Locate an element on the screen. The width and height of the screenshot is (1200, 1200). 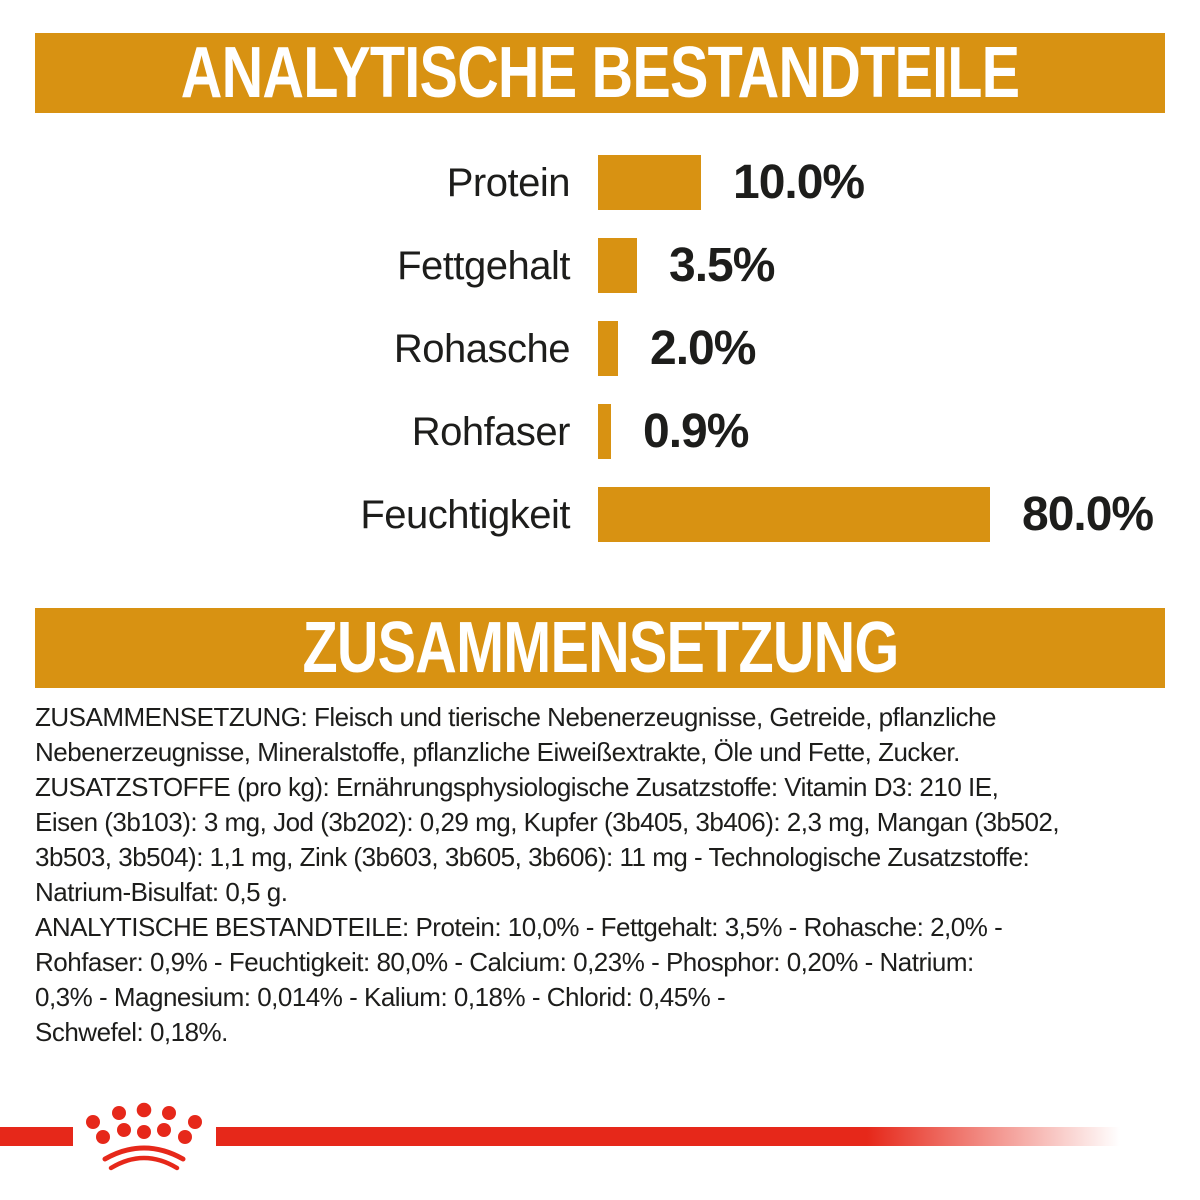
analytical-constituents-title: ANALYTISCHE BESTANDTEILE is located at coordinates (600, 73).